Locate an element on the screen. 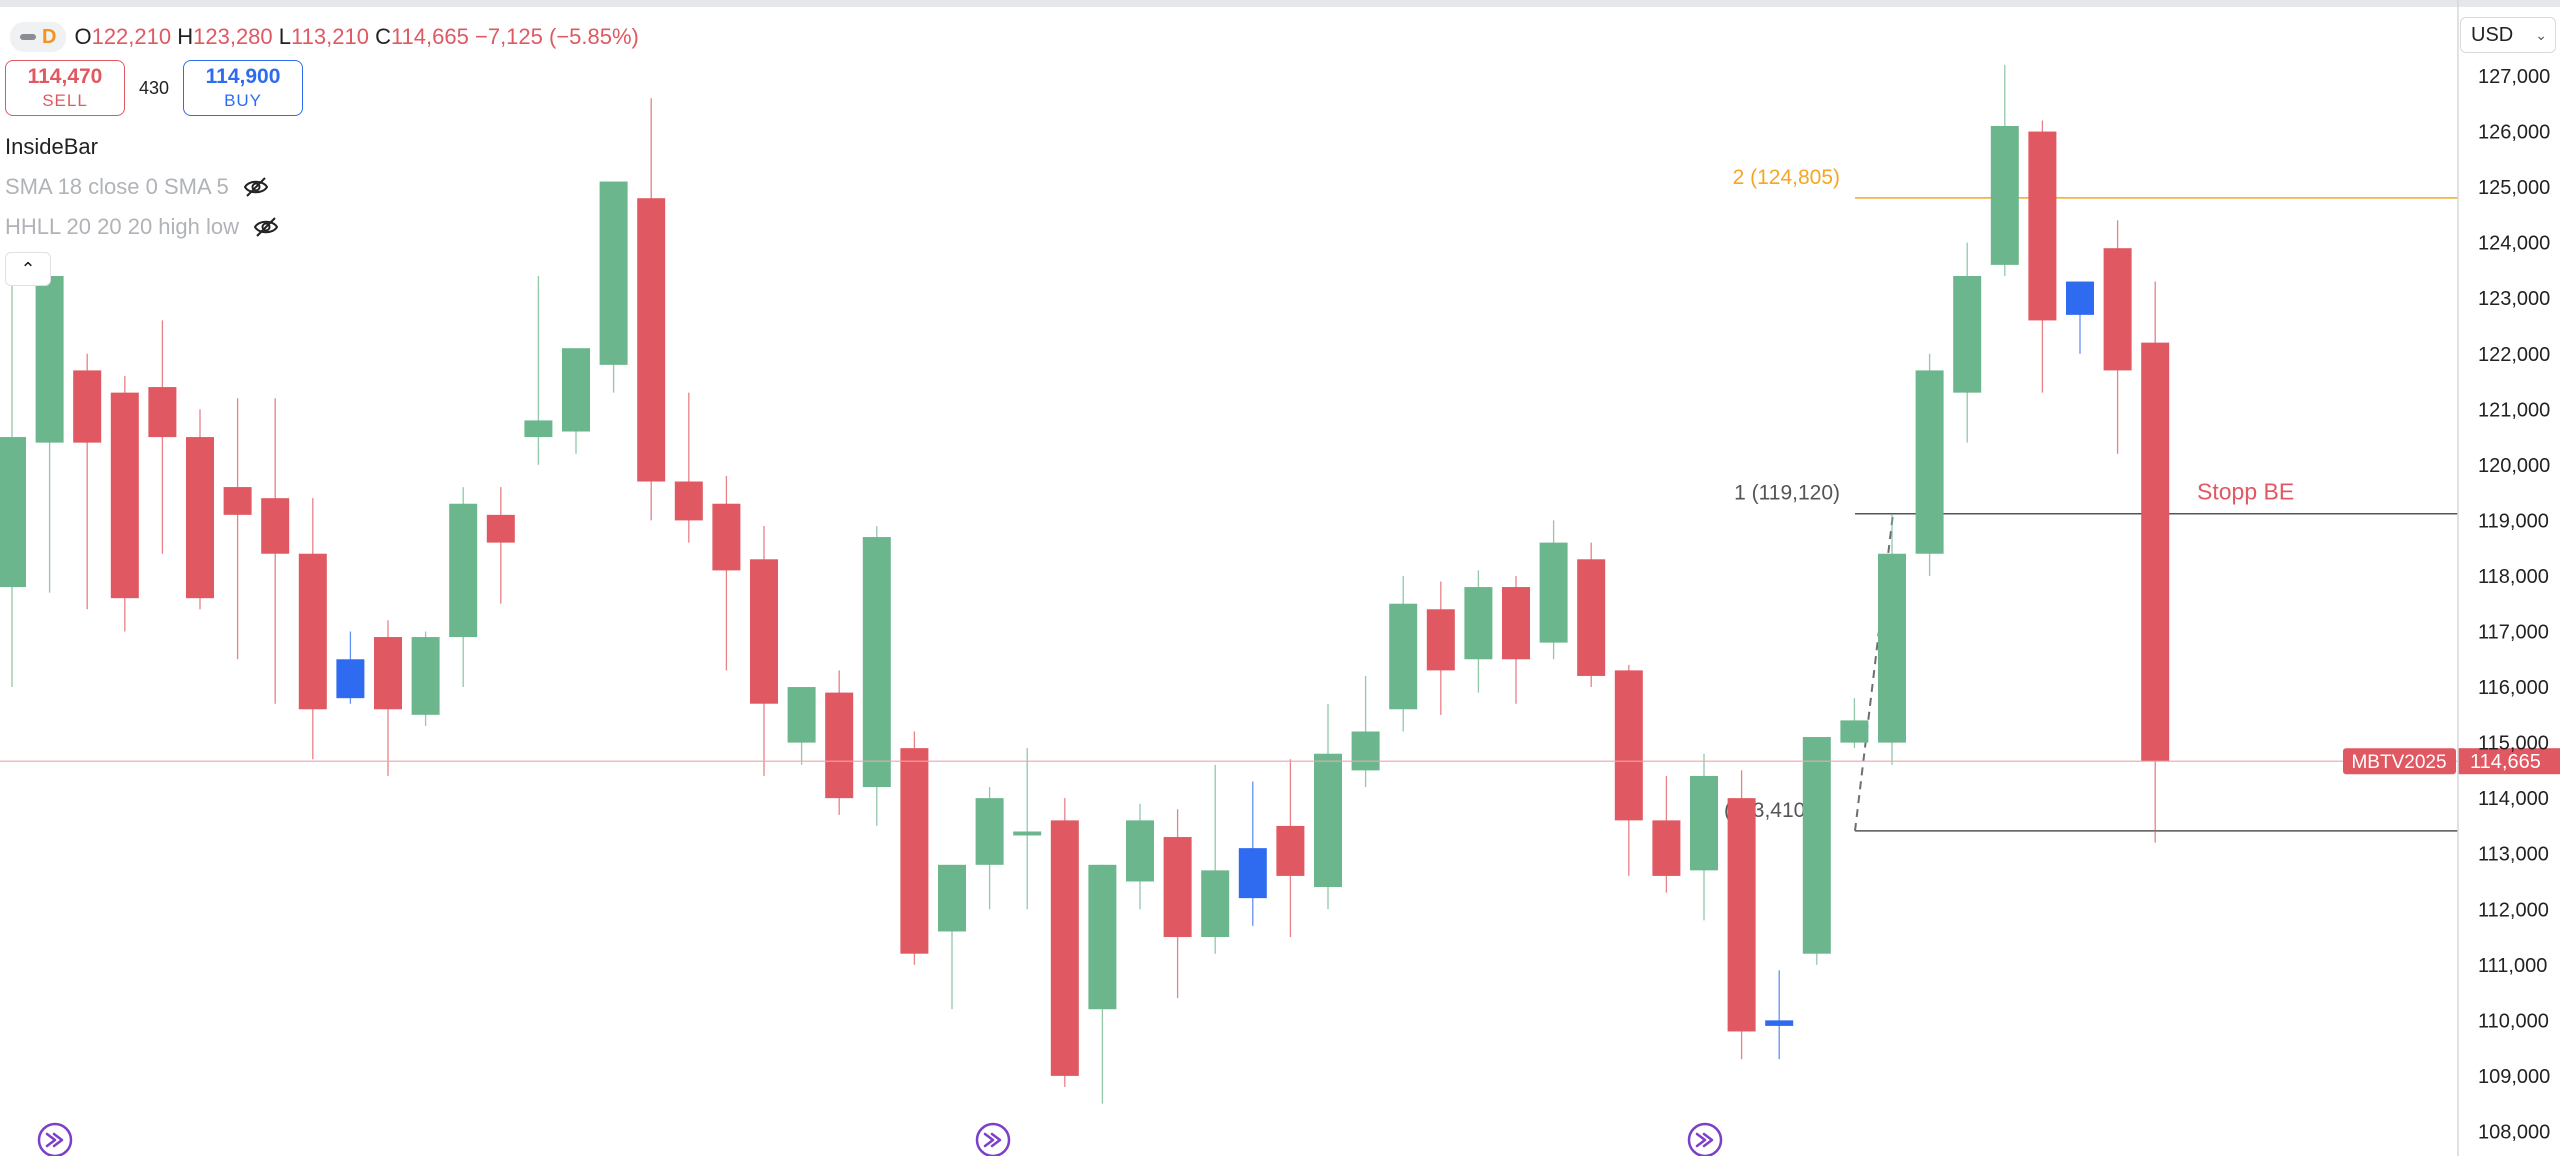 The width and height of the screenshot is (2560, 1156). y-tick-label: 125,000 is located at coordinates (2514, 188).